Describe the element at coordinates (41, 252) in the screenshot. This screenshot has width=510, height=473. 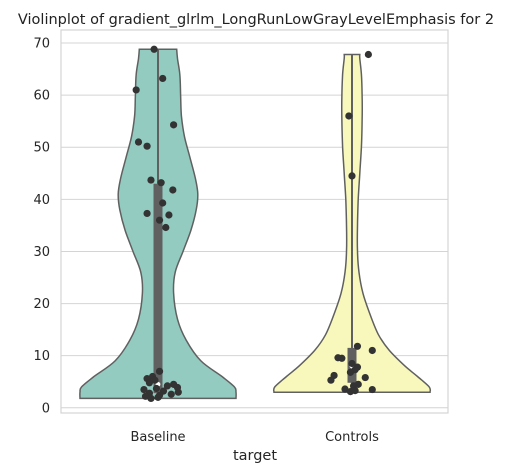
I see `y-tick-label: 30` at that location.